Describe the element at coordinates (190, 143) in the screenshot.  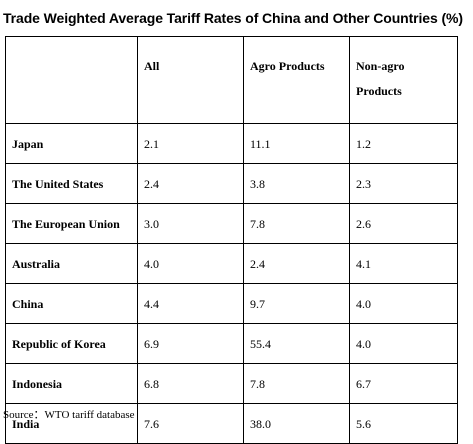
I see `all-cell: 2.1` at that location.